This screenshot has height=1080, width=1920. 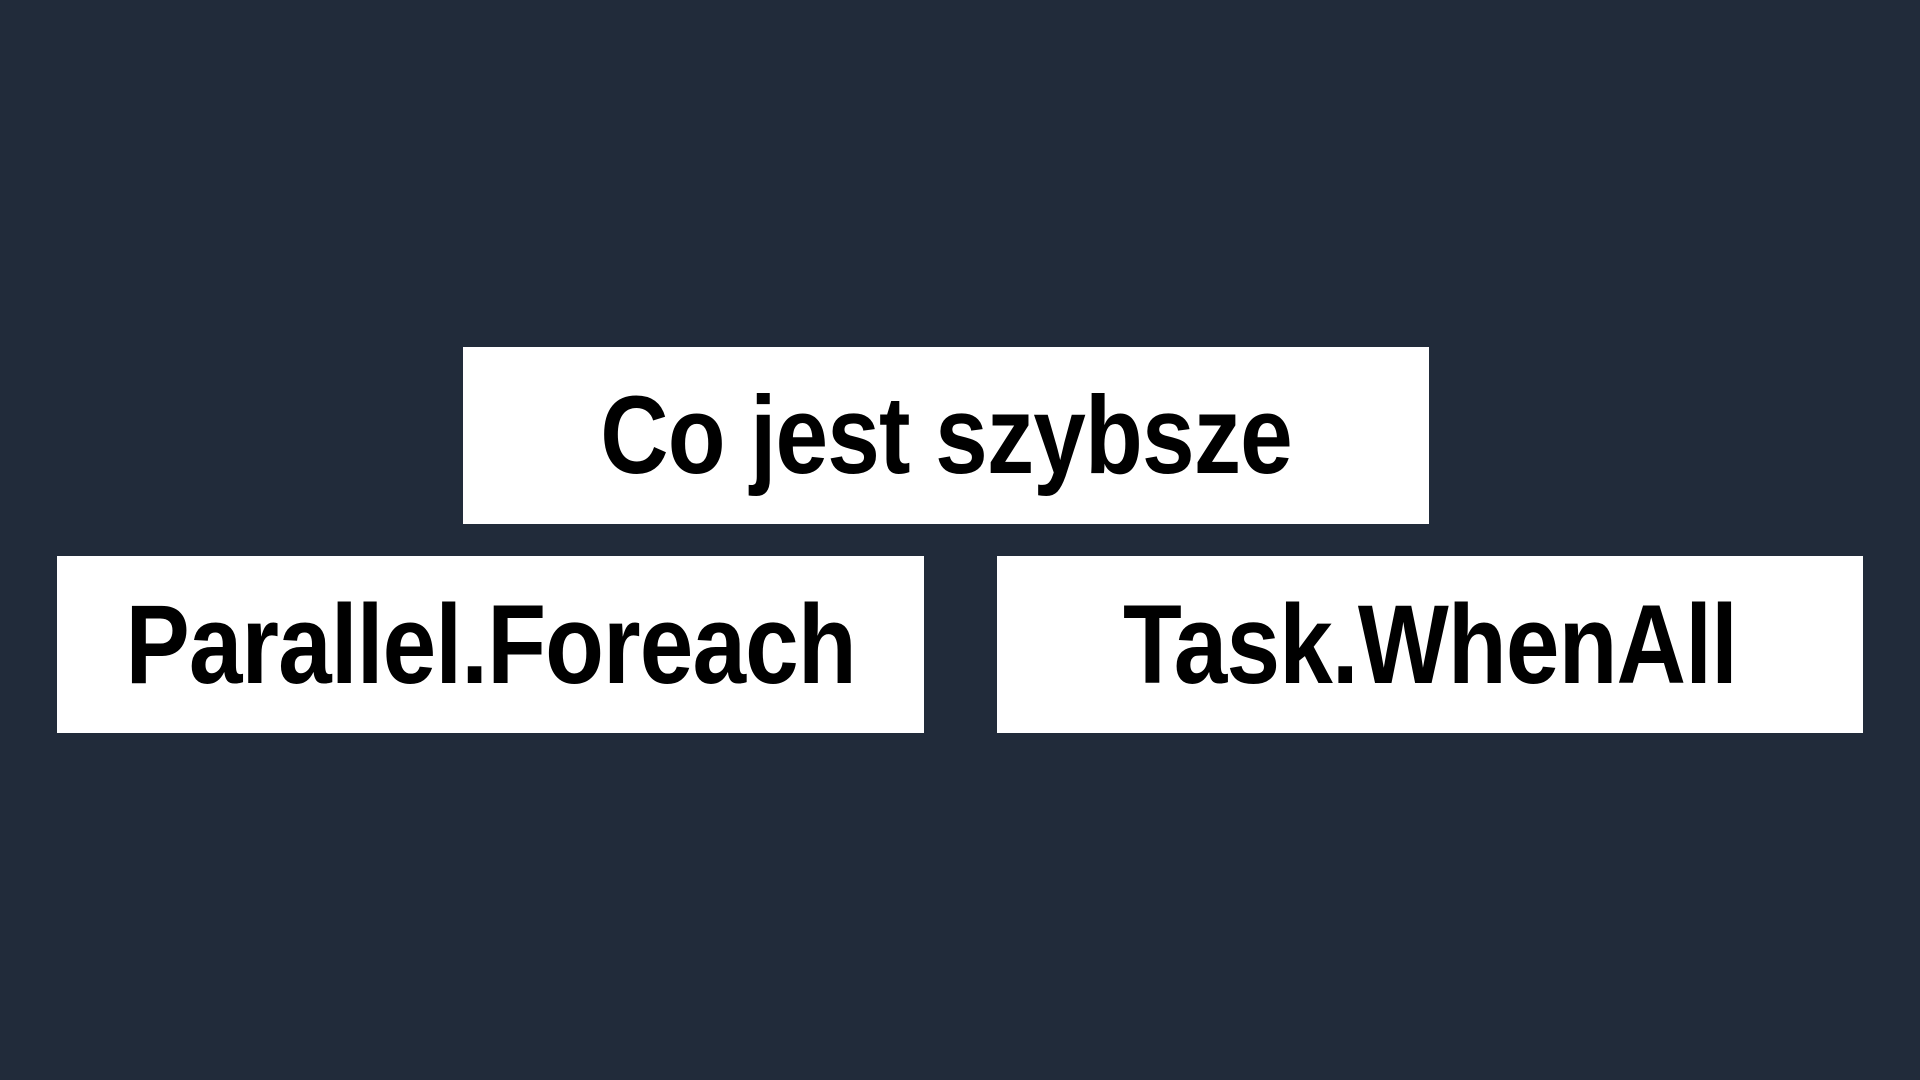 I want to click on option-box-task-whenall: Task.WhenAll, so click(x=1430, y=644).